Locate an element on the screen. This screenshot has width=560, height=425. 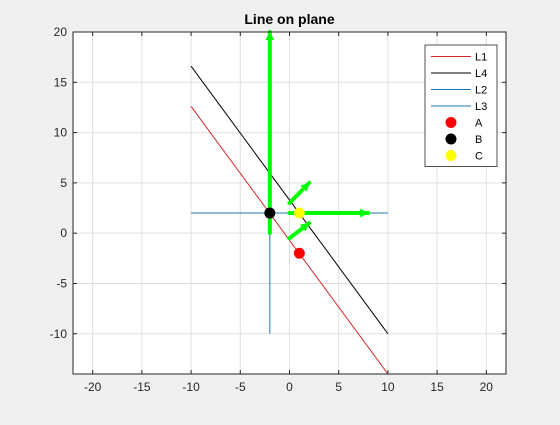
y-tick-label: -5 is located at coordinates (61, 283).